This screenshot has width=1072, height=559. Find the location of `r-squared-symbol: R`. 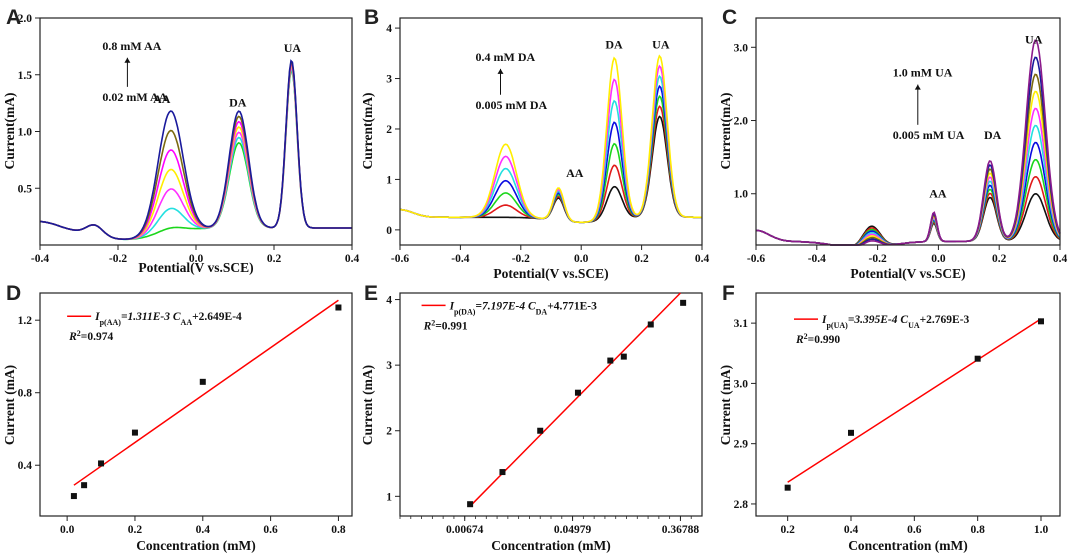

r-squared-symbol: R is located at coordinates (799, 340).